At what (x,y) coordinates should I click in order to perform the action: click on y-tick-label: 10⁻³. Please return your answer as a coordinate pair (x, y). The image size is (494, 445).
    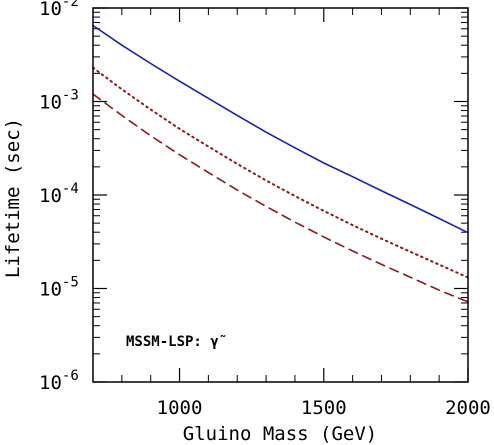
    Looking at the image, I should click on (59, 101).